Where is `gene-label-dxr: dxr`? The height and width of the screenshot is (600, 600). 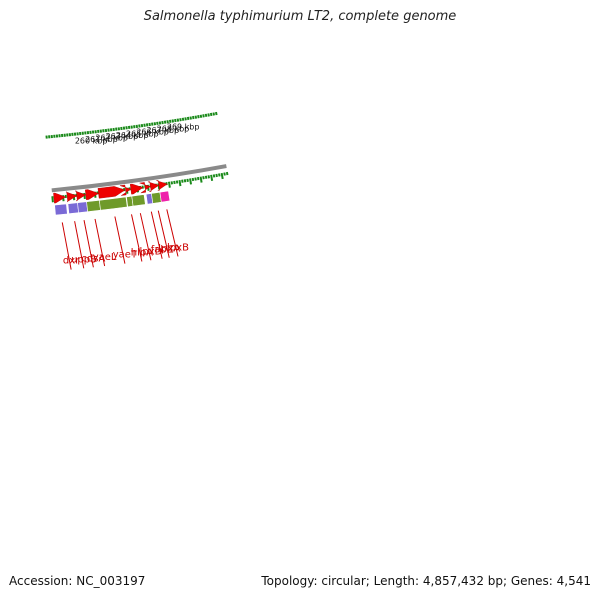
gene-label-dxr: dxr is located at coordinates (71, 261).